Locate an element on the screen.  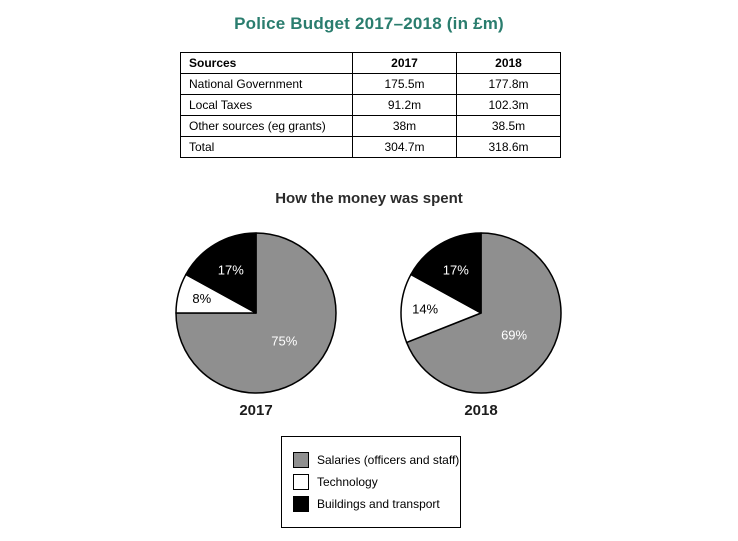
cell-2018: 102.3m is located at coordinates (508, 105).